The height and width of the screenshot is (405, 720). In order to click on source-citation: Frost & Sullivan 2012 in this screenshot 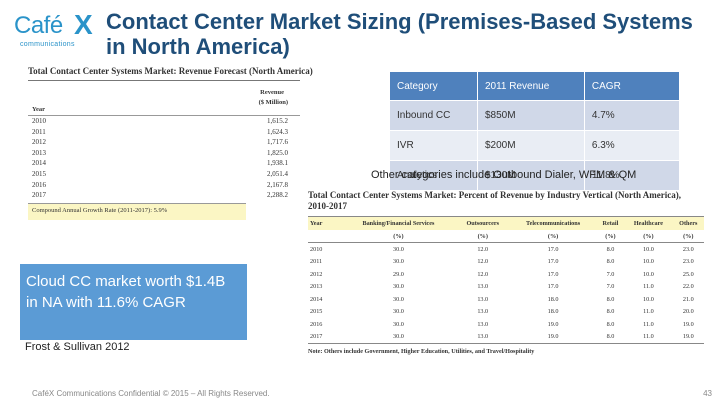, I will do `click(77, 347)`.